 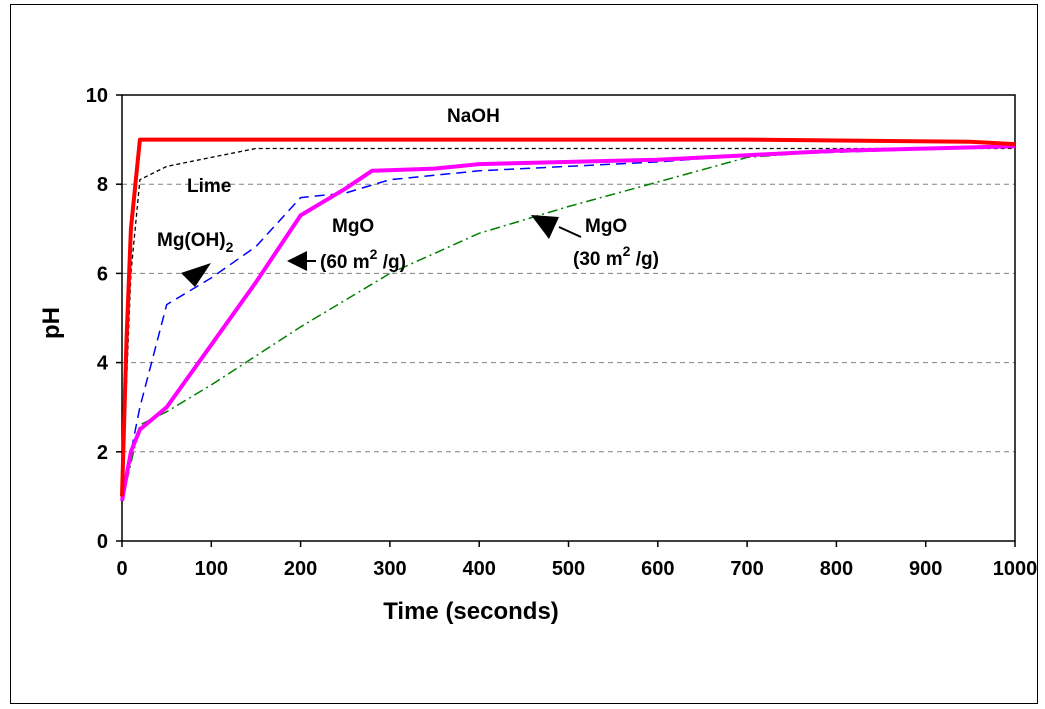 I want to click on x-tick-label: 0, so click(x=121, y=569).